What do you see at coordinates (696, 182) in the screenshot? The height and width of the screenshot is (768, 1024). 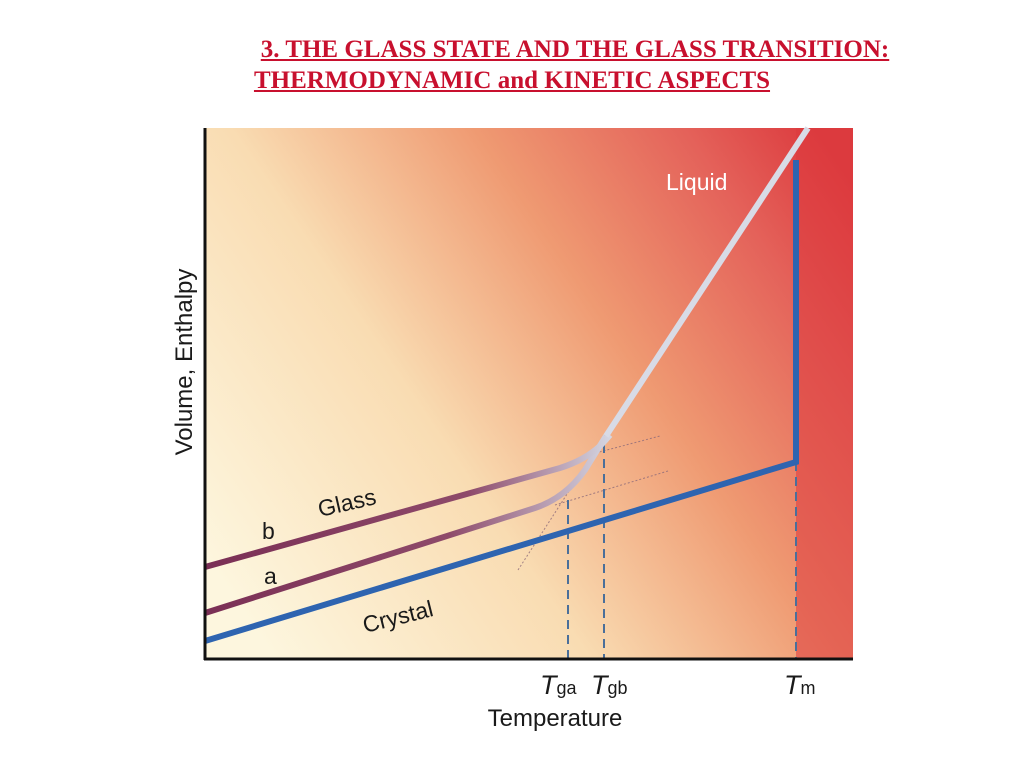 I see `liquid-label: Liquid` at bounding box center [696, 182].